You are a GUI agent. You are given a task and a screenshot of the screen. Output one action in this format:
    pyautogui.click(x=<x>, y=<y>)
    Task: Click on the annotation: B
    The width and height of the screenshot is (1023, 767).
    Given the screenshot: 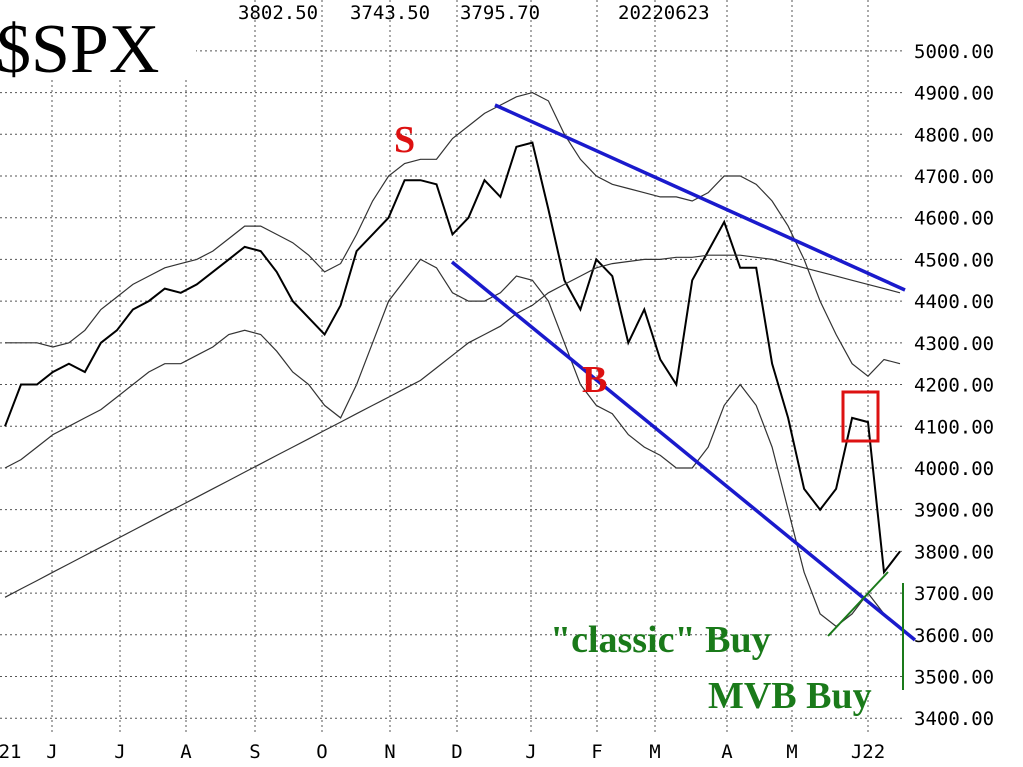 What is the action you would take?
    pyautogui.click(x=594, y=380)
    